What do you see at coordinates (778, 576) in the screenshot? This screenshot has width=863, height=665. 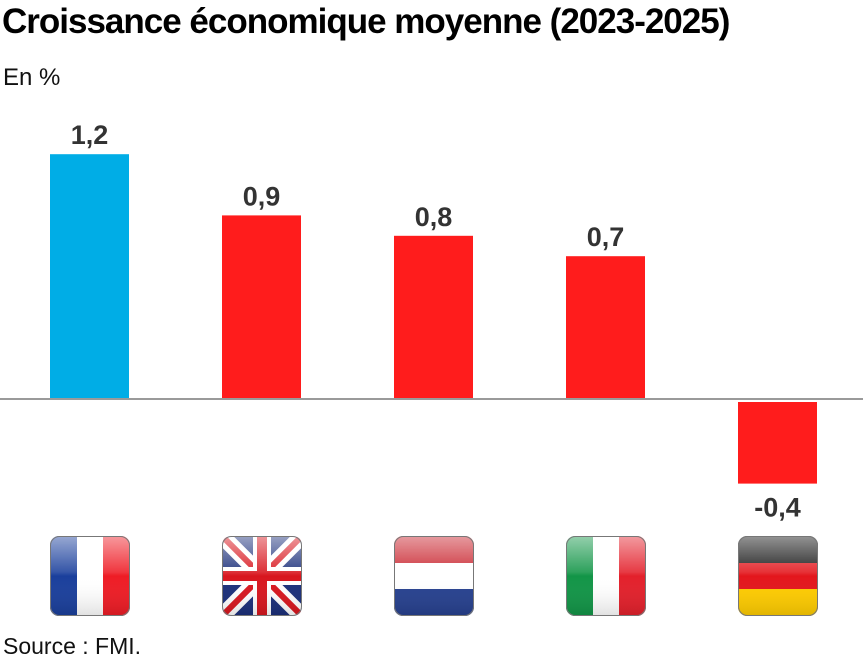 I see `flag-germany-icon` at bounding box center [778, 576].